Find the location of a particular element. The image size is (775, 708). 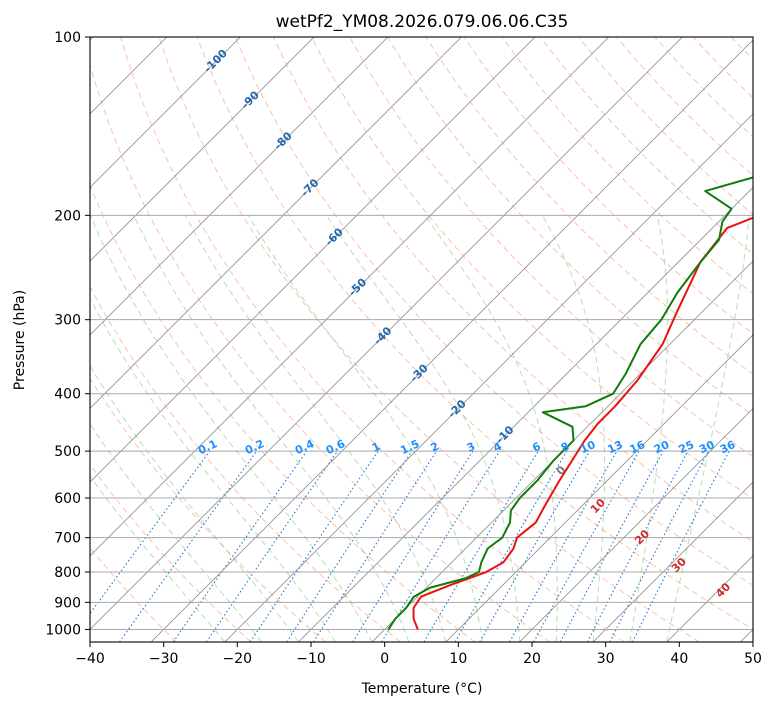

mixing-ratio-label: 10 is located at coordinates (588, 447).